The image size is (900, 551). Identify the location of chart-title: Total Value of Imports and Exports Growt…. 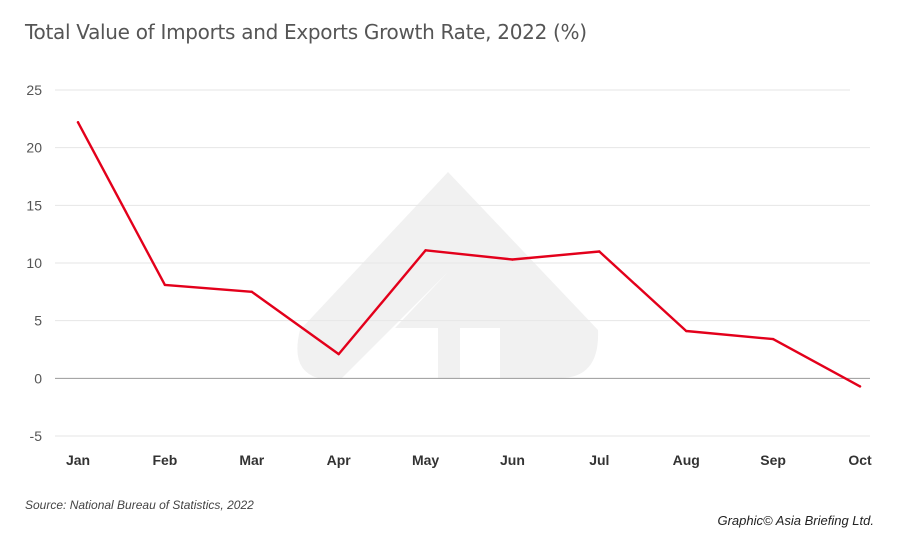
(306, 32).